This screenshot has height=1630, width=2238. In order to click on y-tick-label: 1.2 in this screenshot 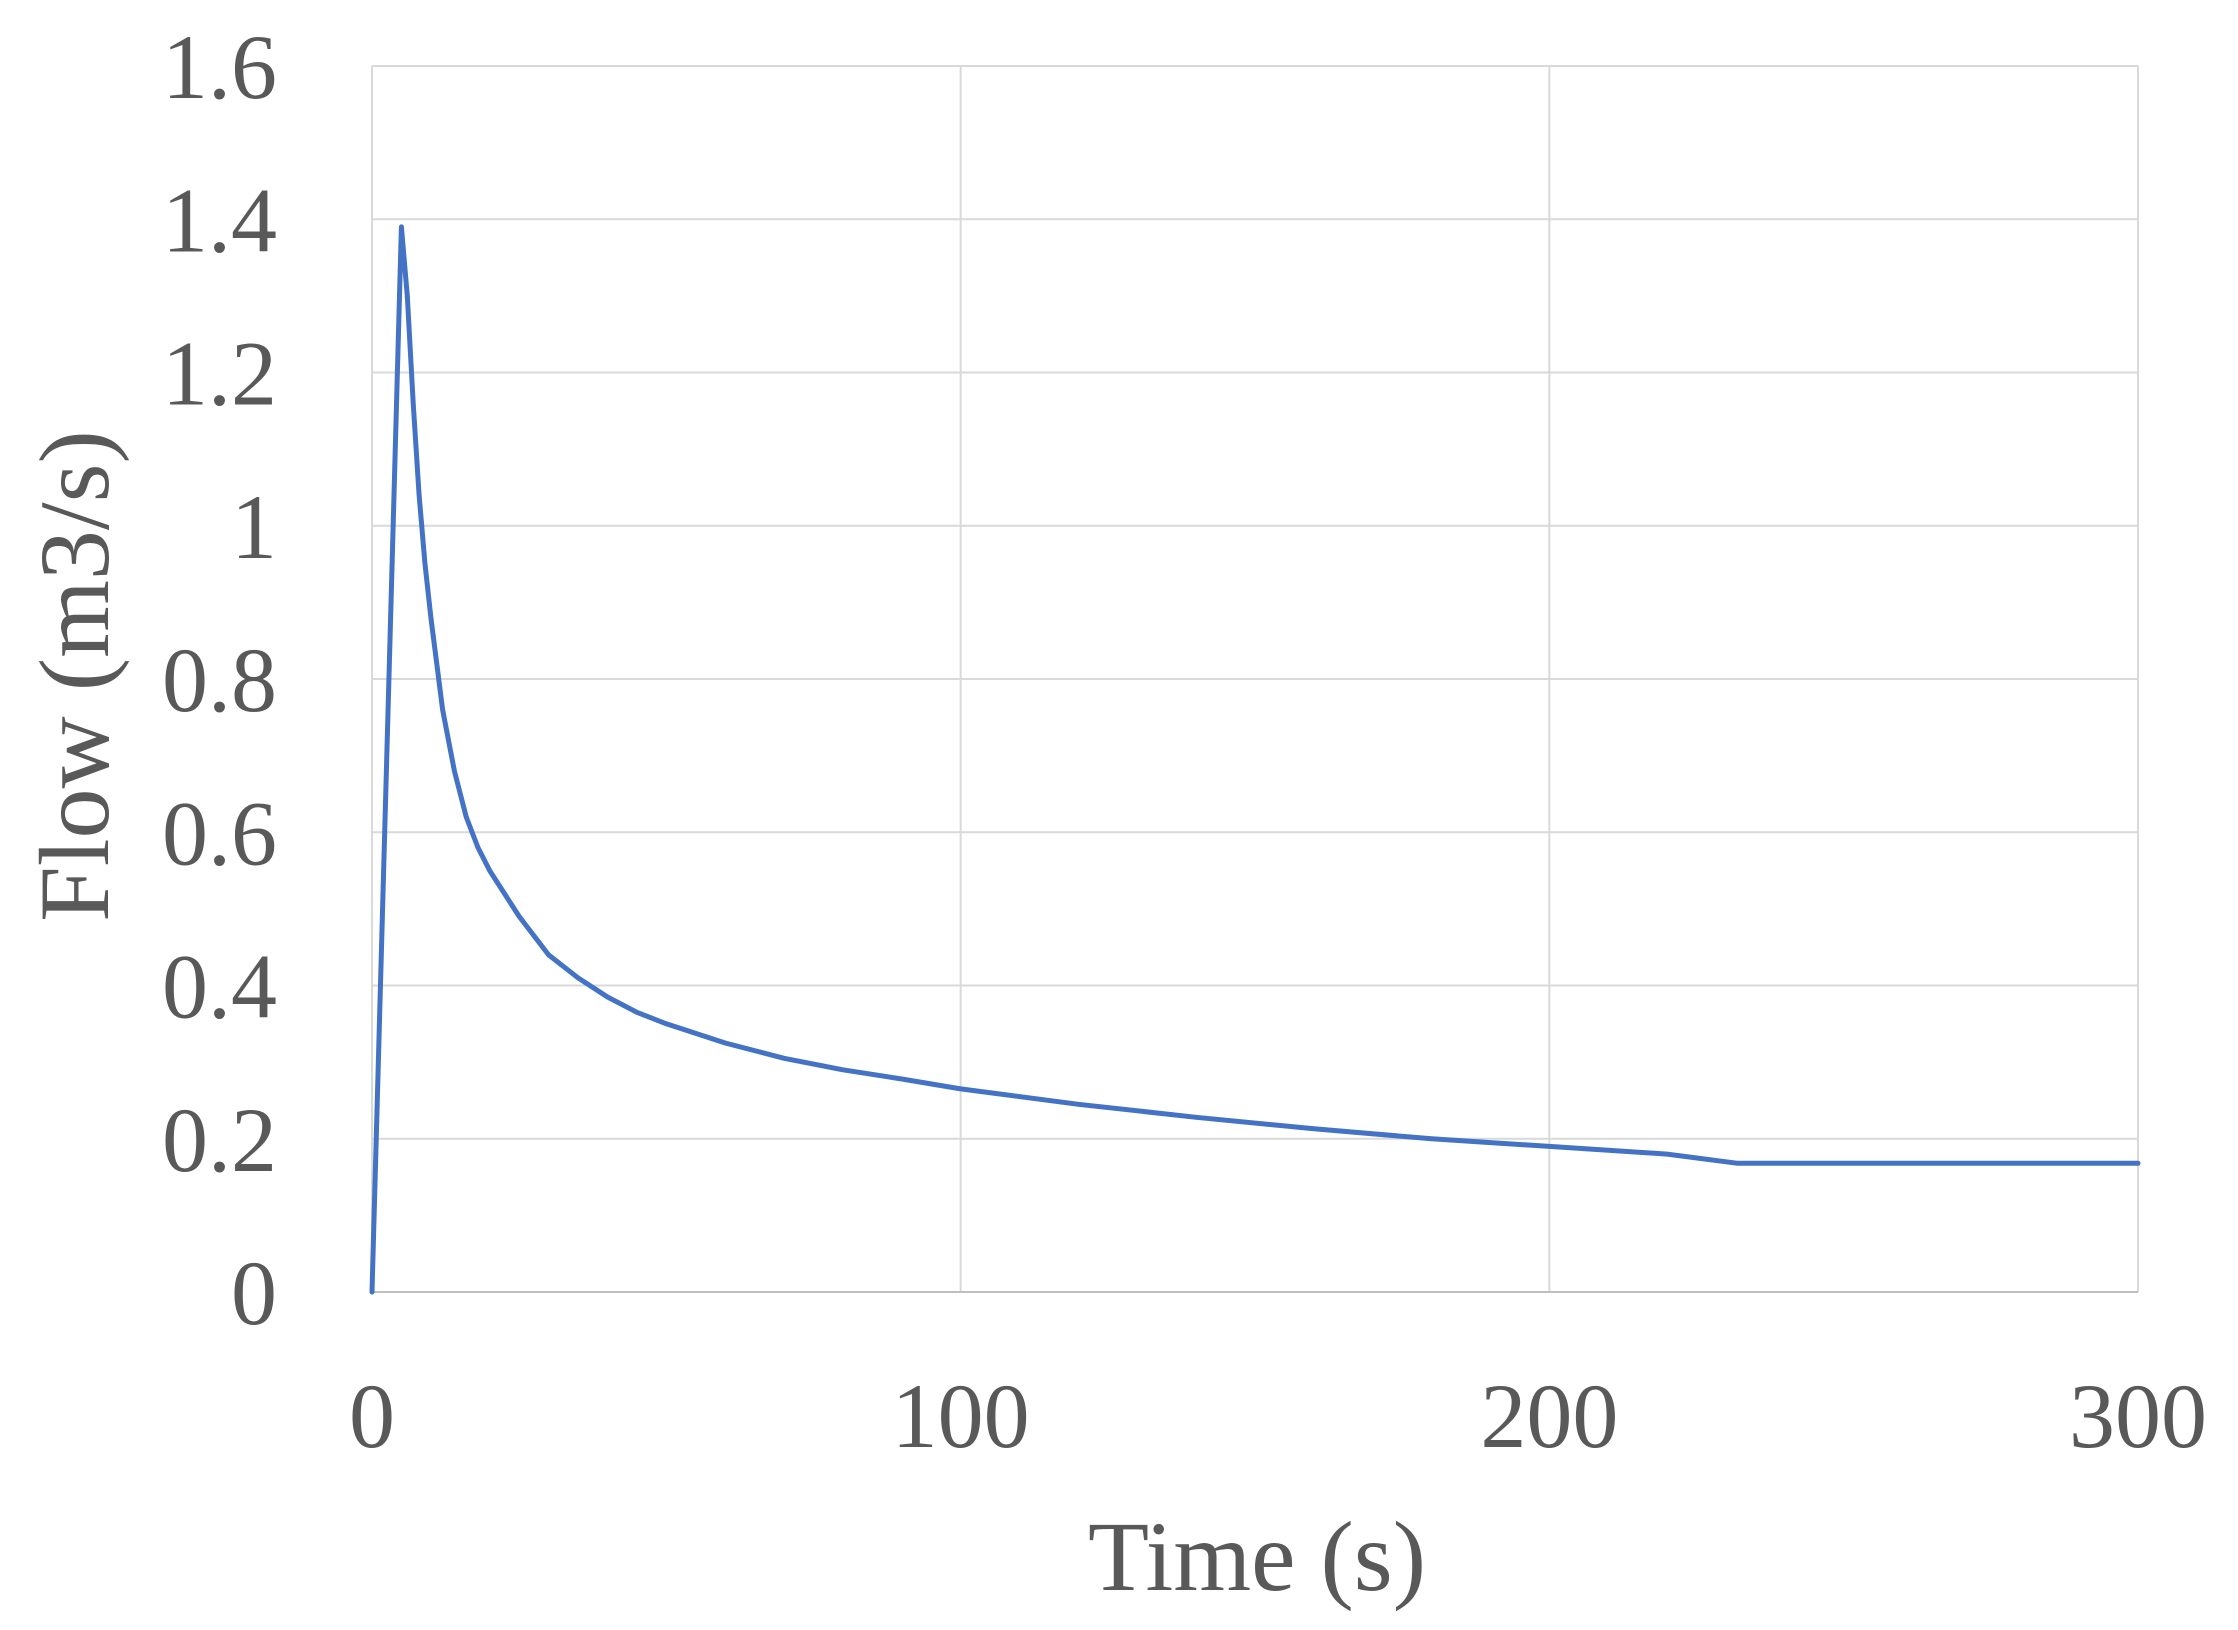, I will do `click(219, 374)`.